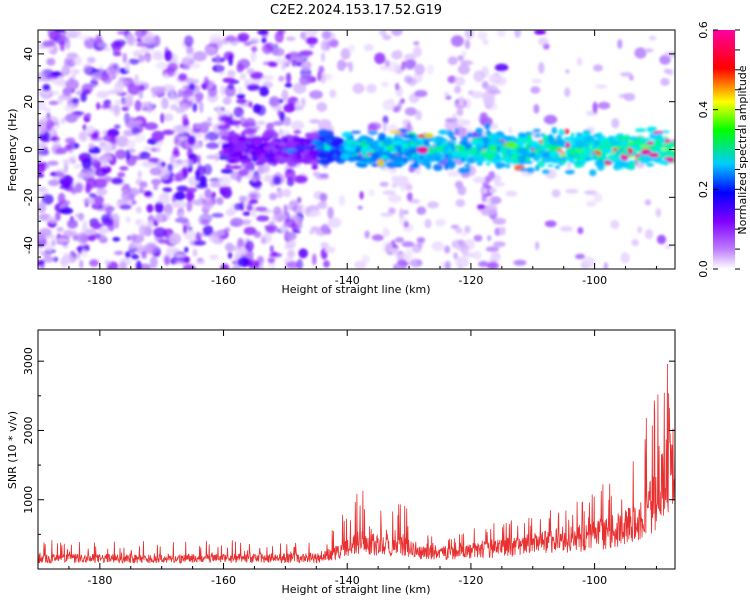 This screenshot has width=750, height=600. Describe the element at coordinates (742, 149) in the screenshot. I see `colorbar-title: Normalized spectral amplitude` at that location.